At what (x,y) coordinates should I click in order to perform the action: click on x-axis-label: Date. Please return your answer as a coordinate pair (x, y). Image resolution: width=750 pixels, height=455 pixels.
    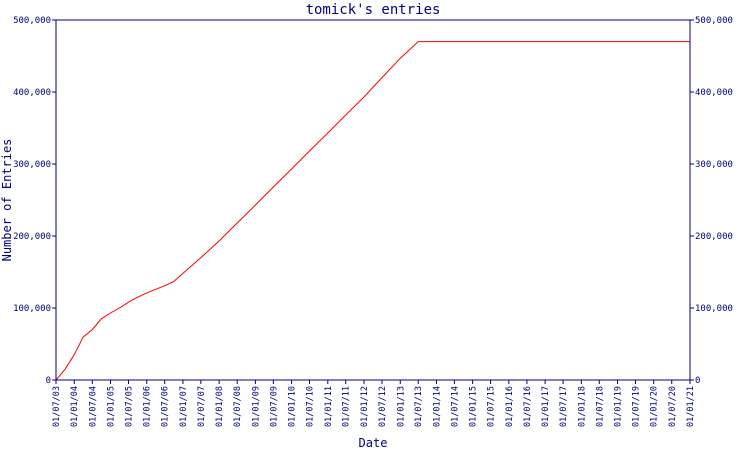
    Looking at the image, I should click on (373, 443).